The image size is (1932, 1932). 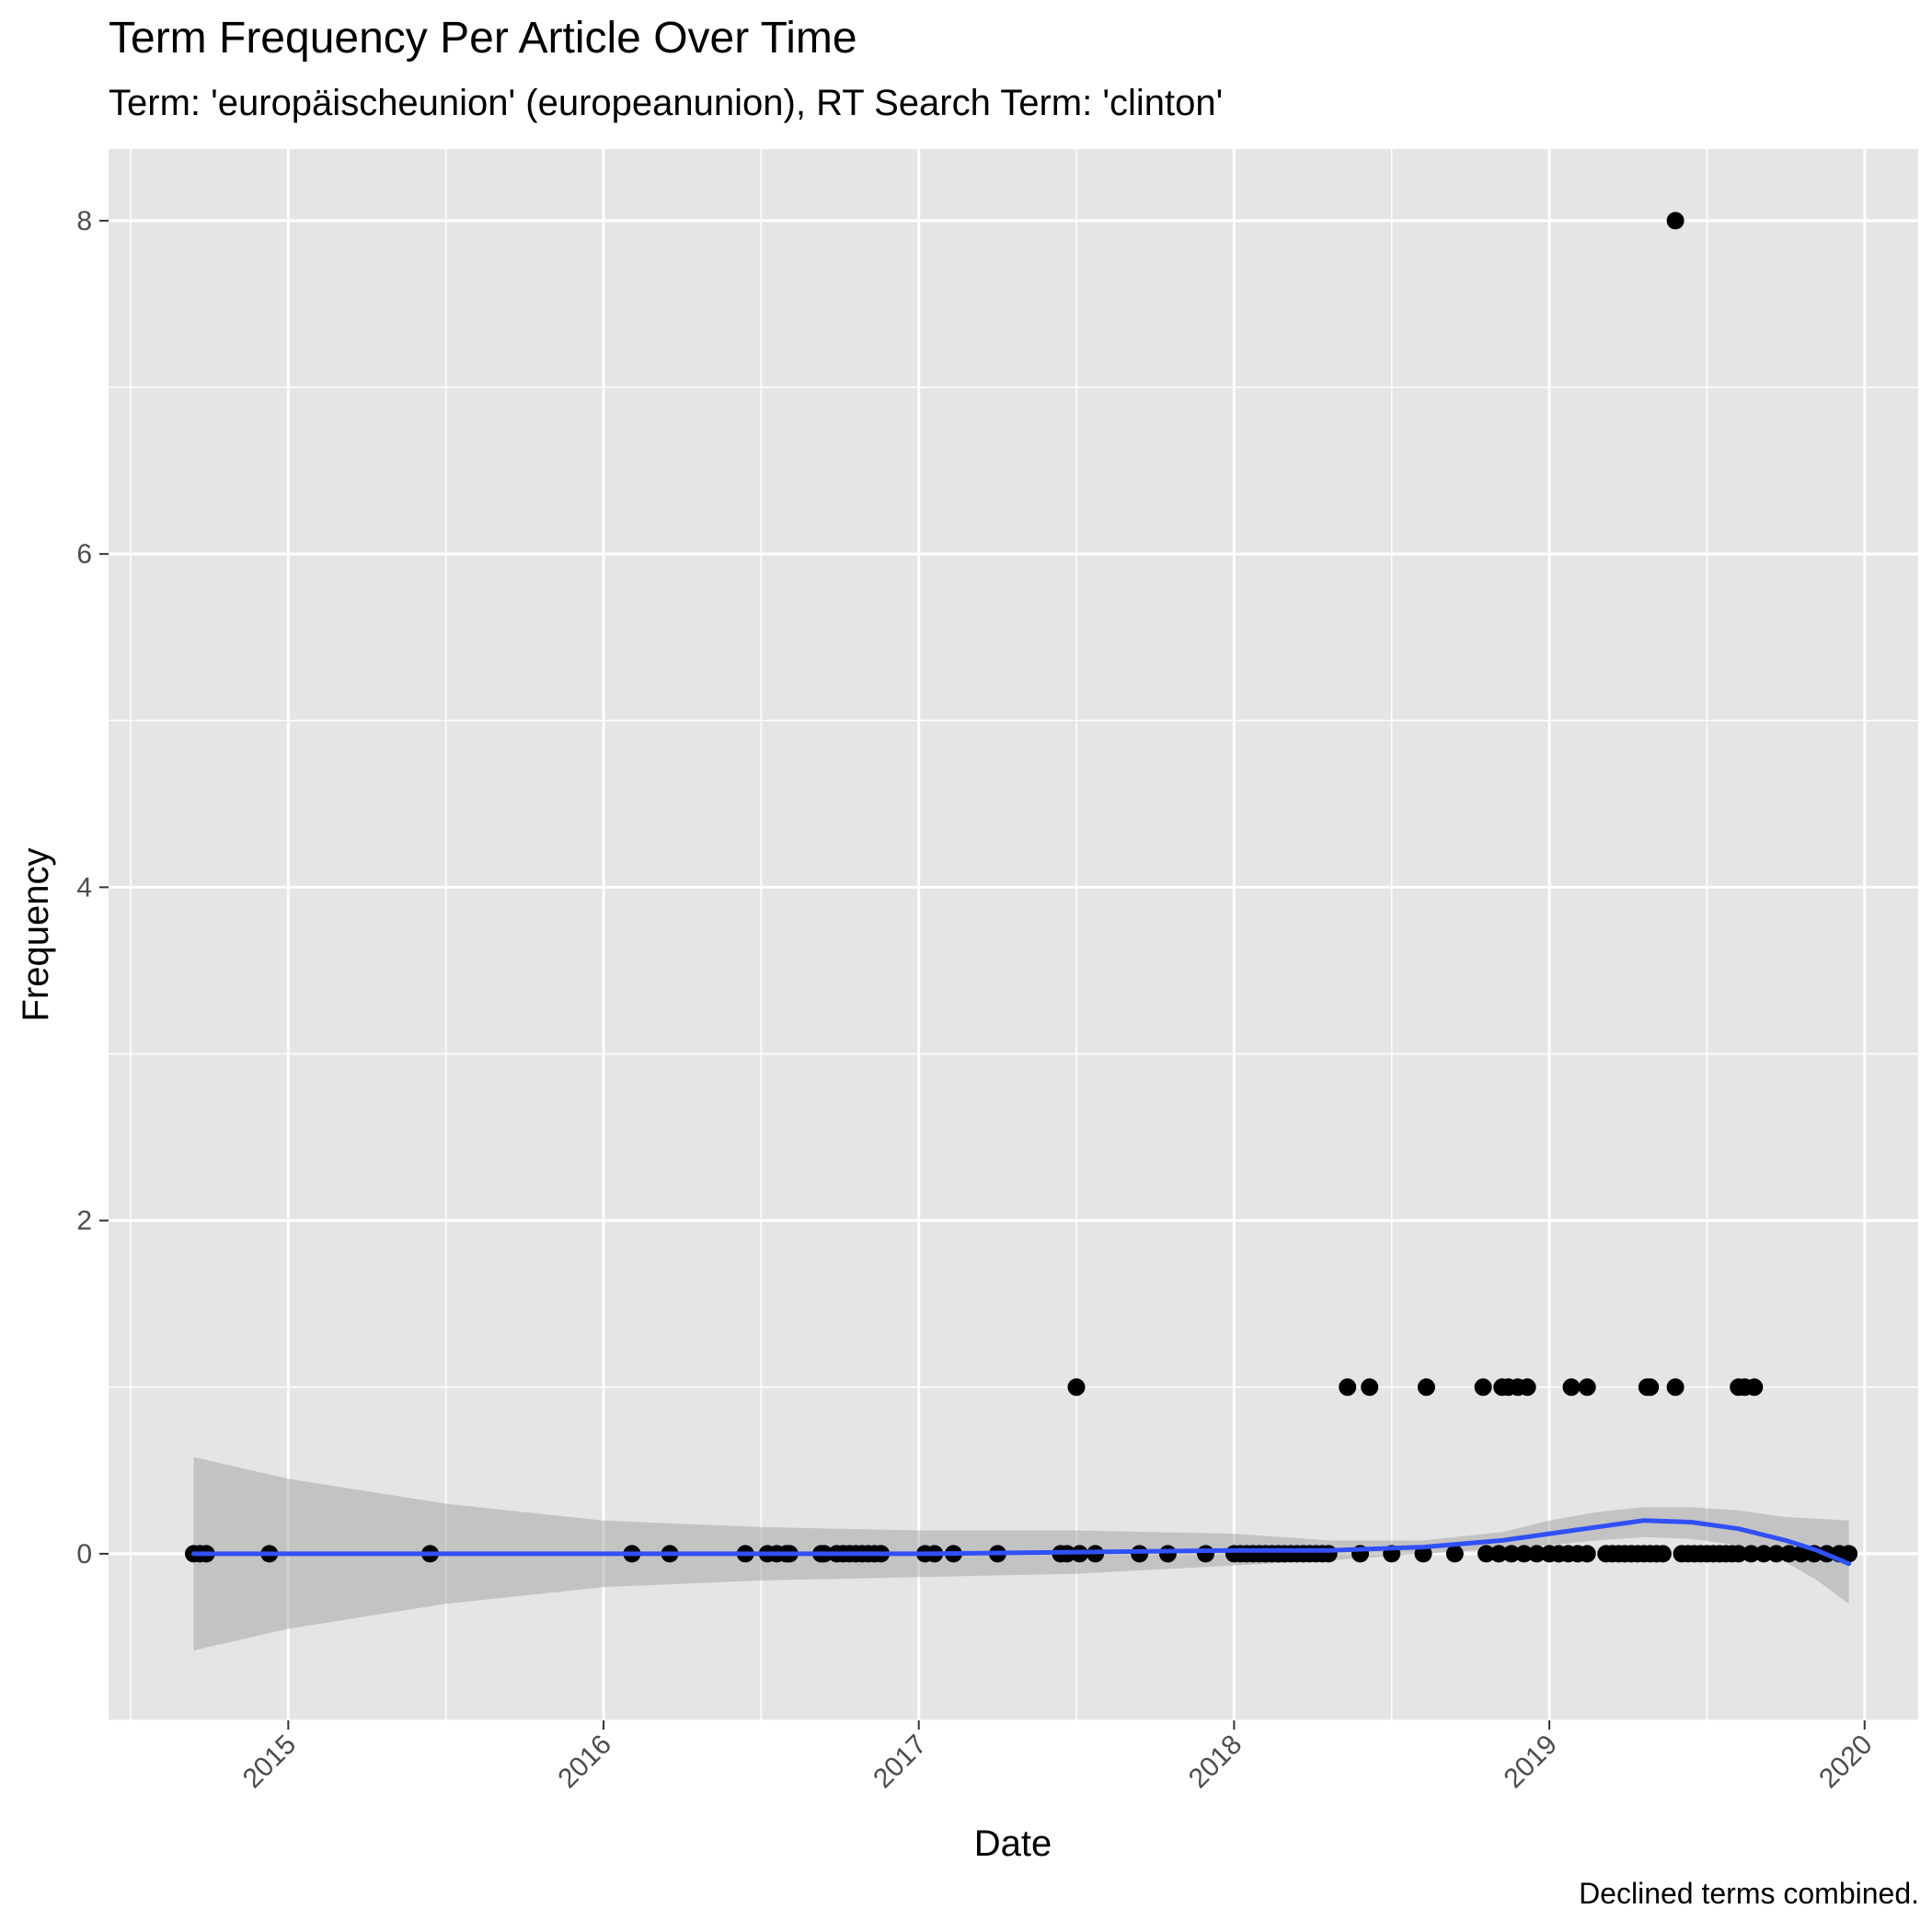 I want to click on y-tick-label: 4, so click(x=84, y=887).